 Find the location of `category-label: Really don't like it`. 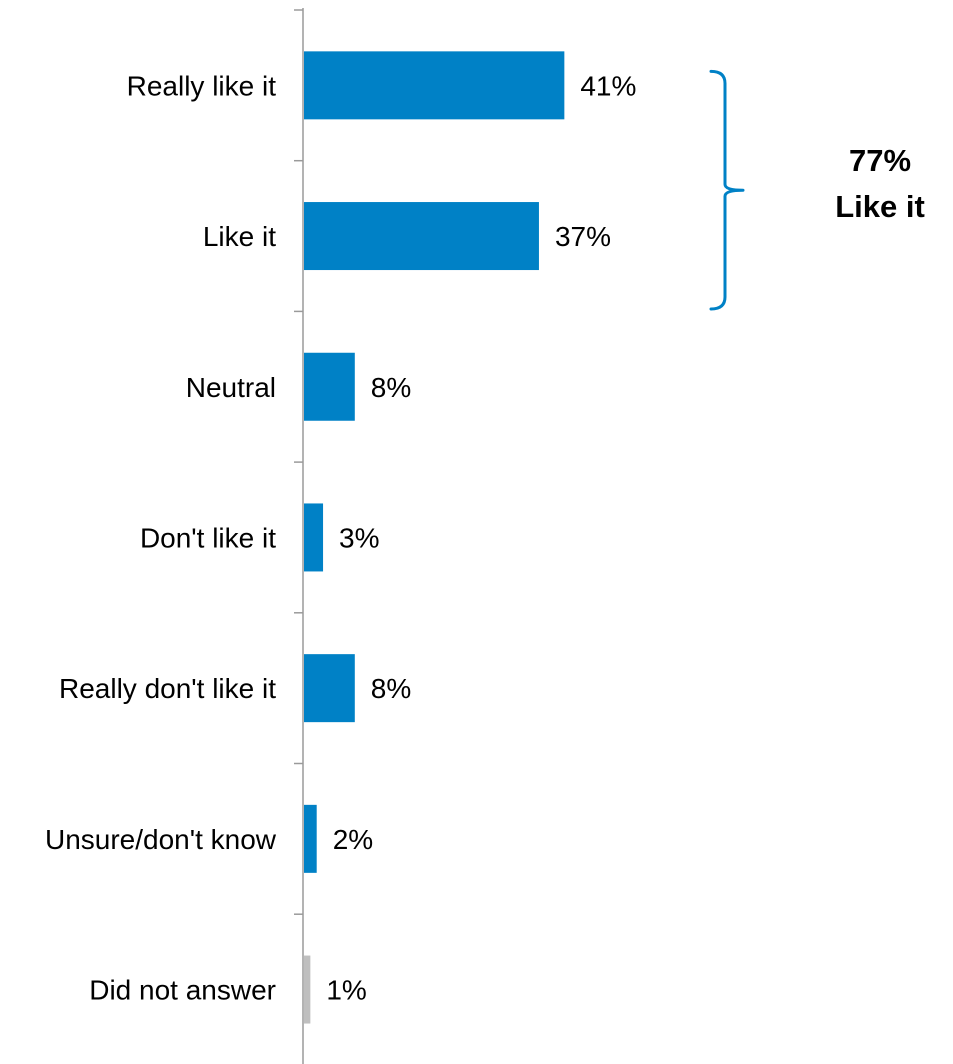

category-label: Really don't like it is located at coordinates (167, 688).